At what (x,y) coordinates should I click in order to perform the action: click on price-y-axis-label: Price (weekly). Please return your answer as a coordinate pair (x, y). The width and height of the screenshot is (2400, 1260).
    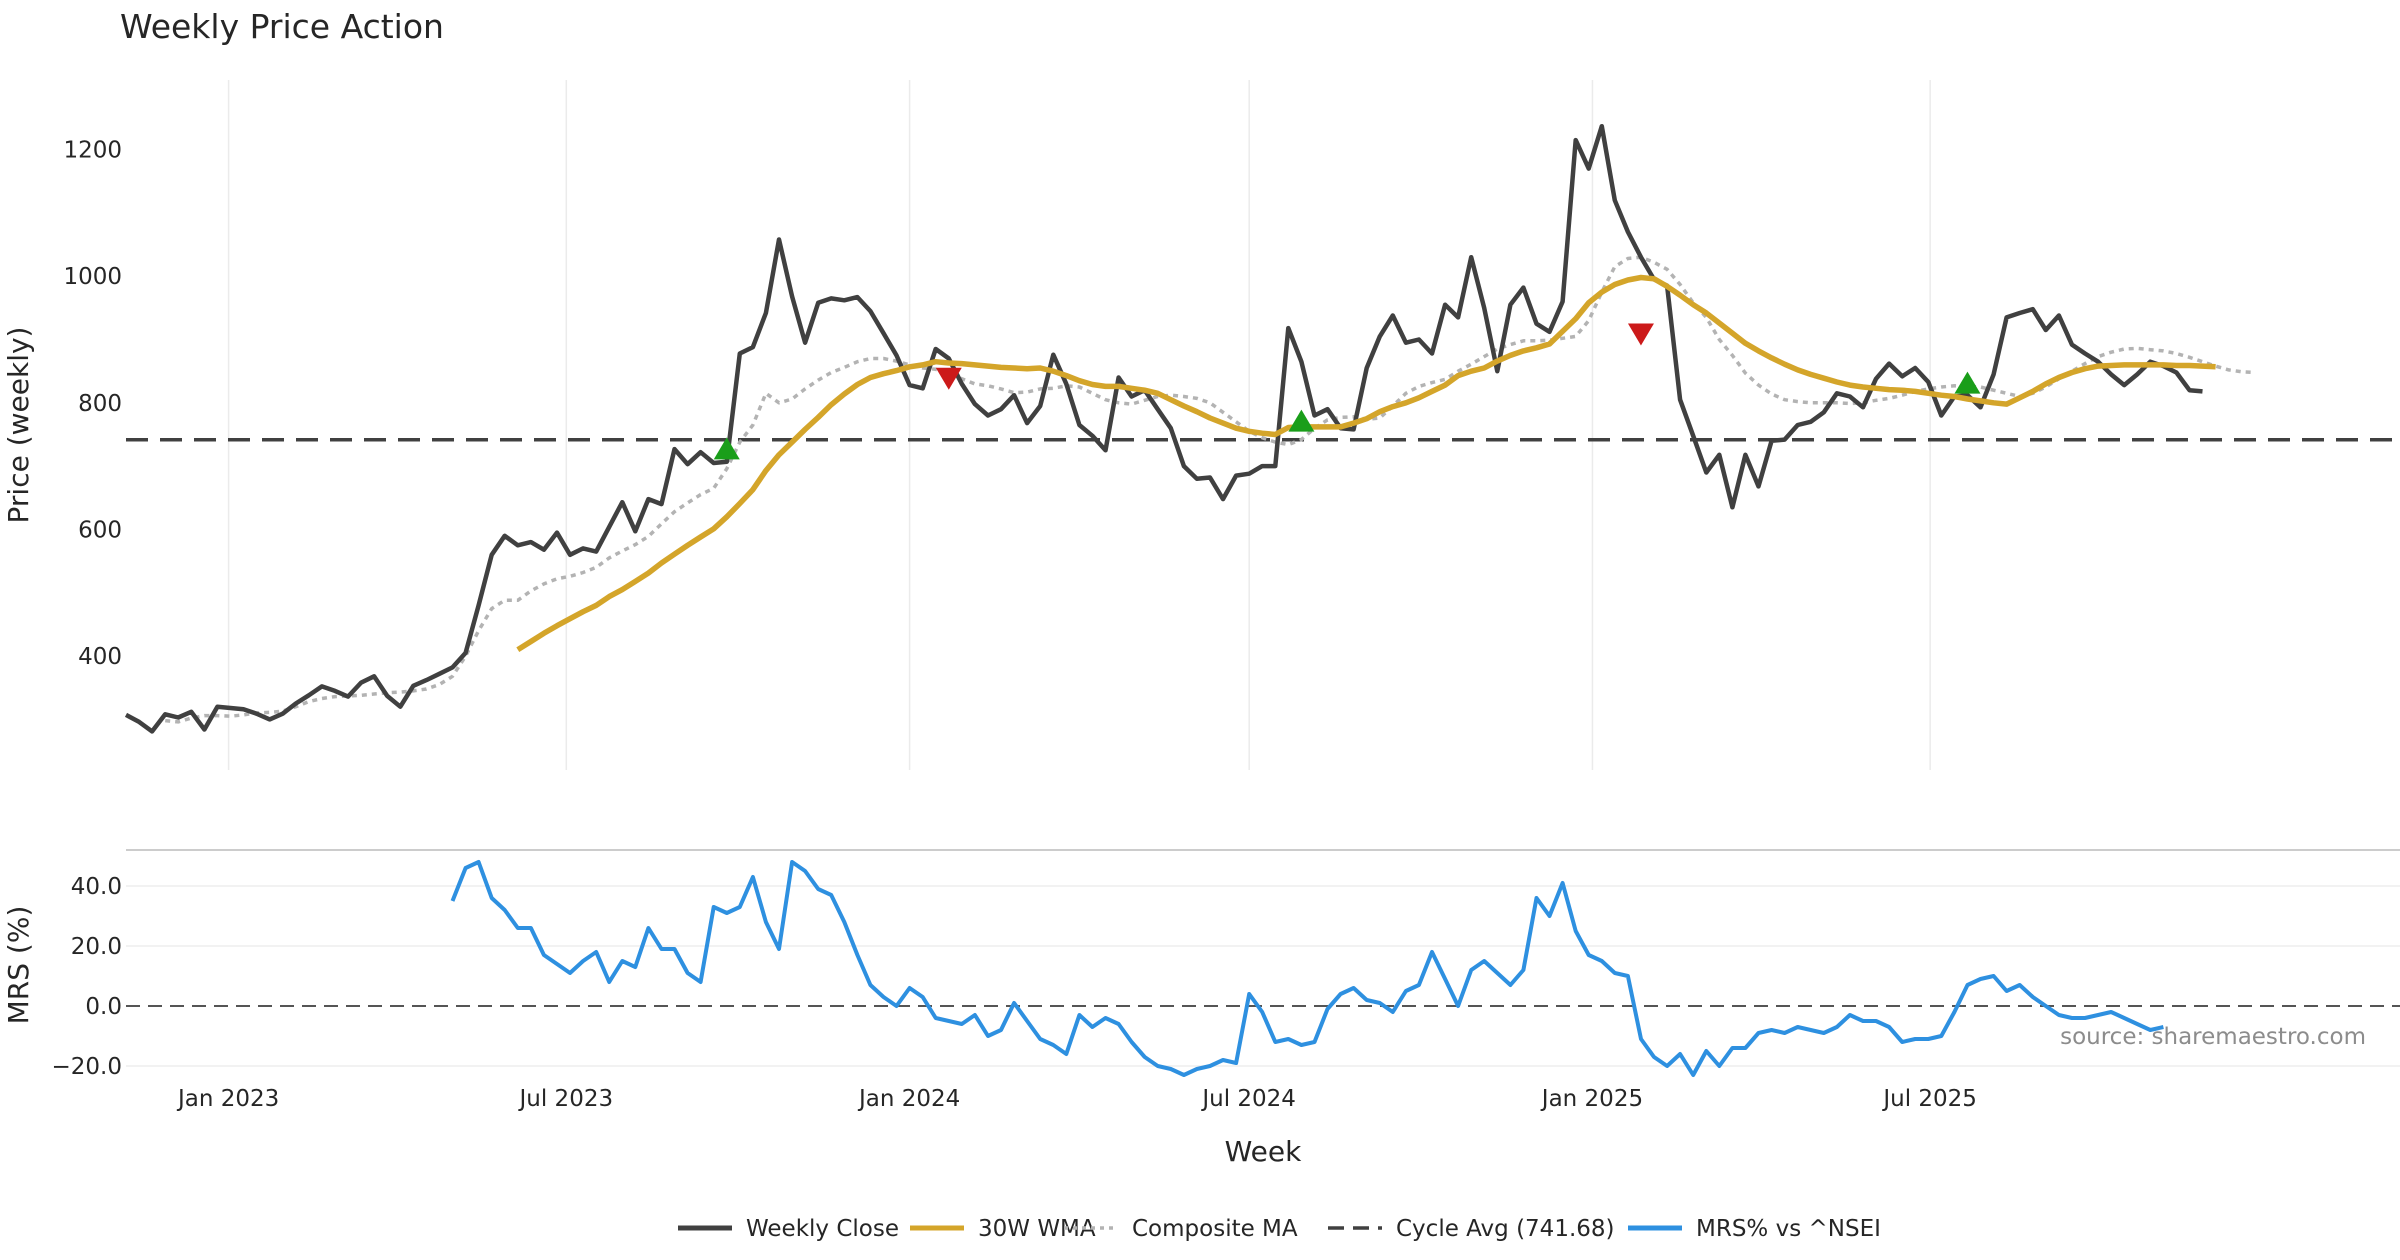
    Looking at the image, I should click on (18, 425).